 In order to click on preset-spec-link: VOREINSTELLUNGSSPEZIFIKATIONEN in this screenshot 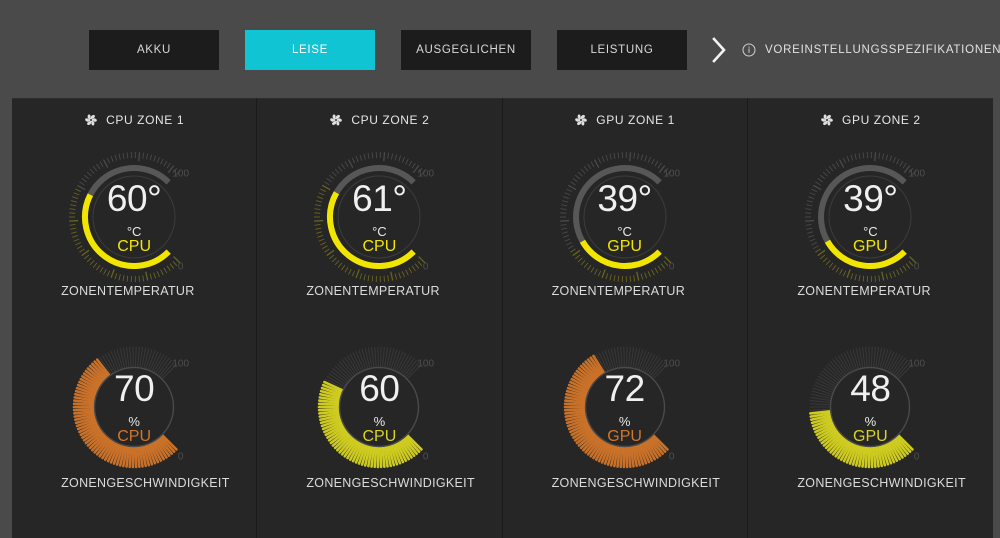, I will do `click(871, 50)`.